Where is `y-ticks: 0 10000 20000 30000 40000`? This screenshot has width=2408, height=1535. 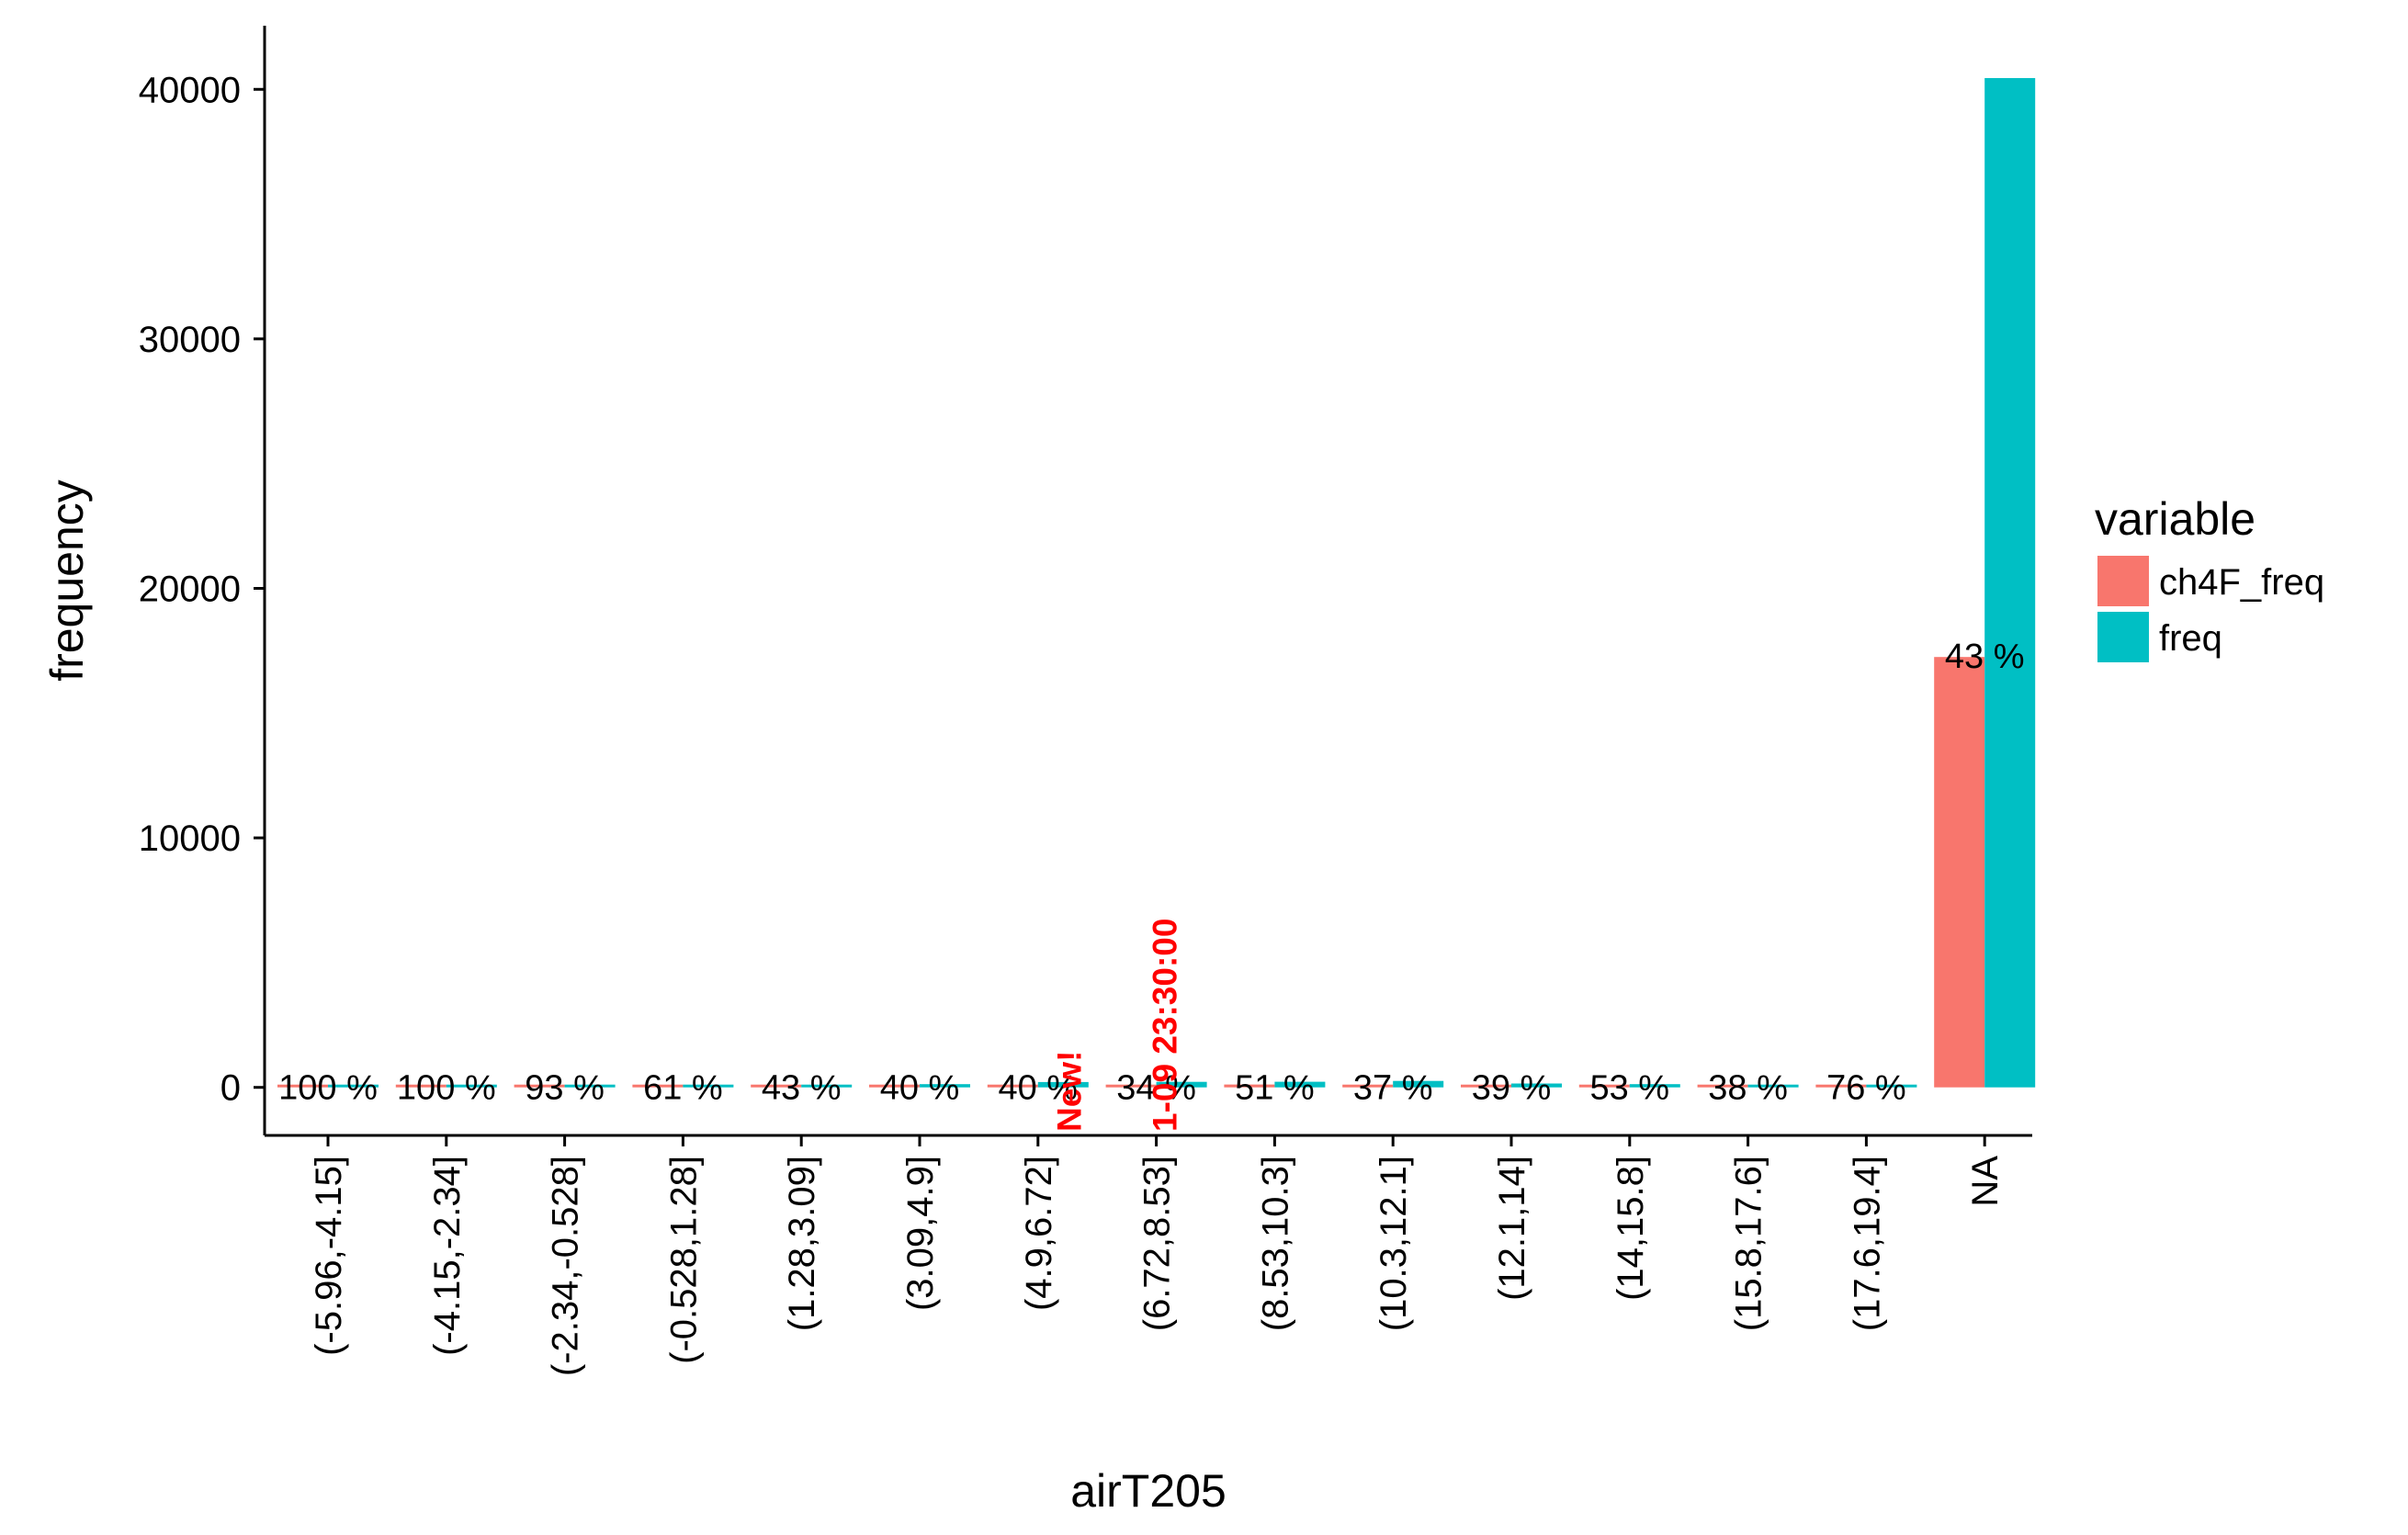
y-ticks: 0 10000 20000 30000 40000 is located at coordinates (202, 589).